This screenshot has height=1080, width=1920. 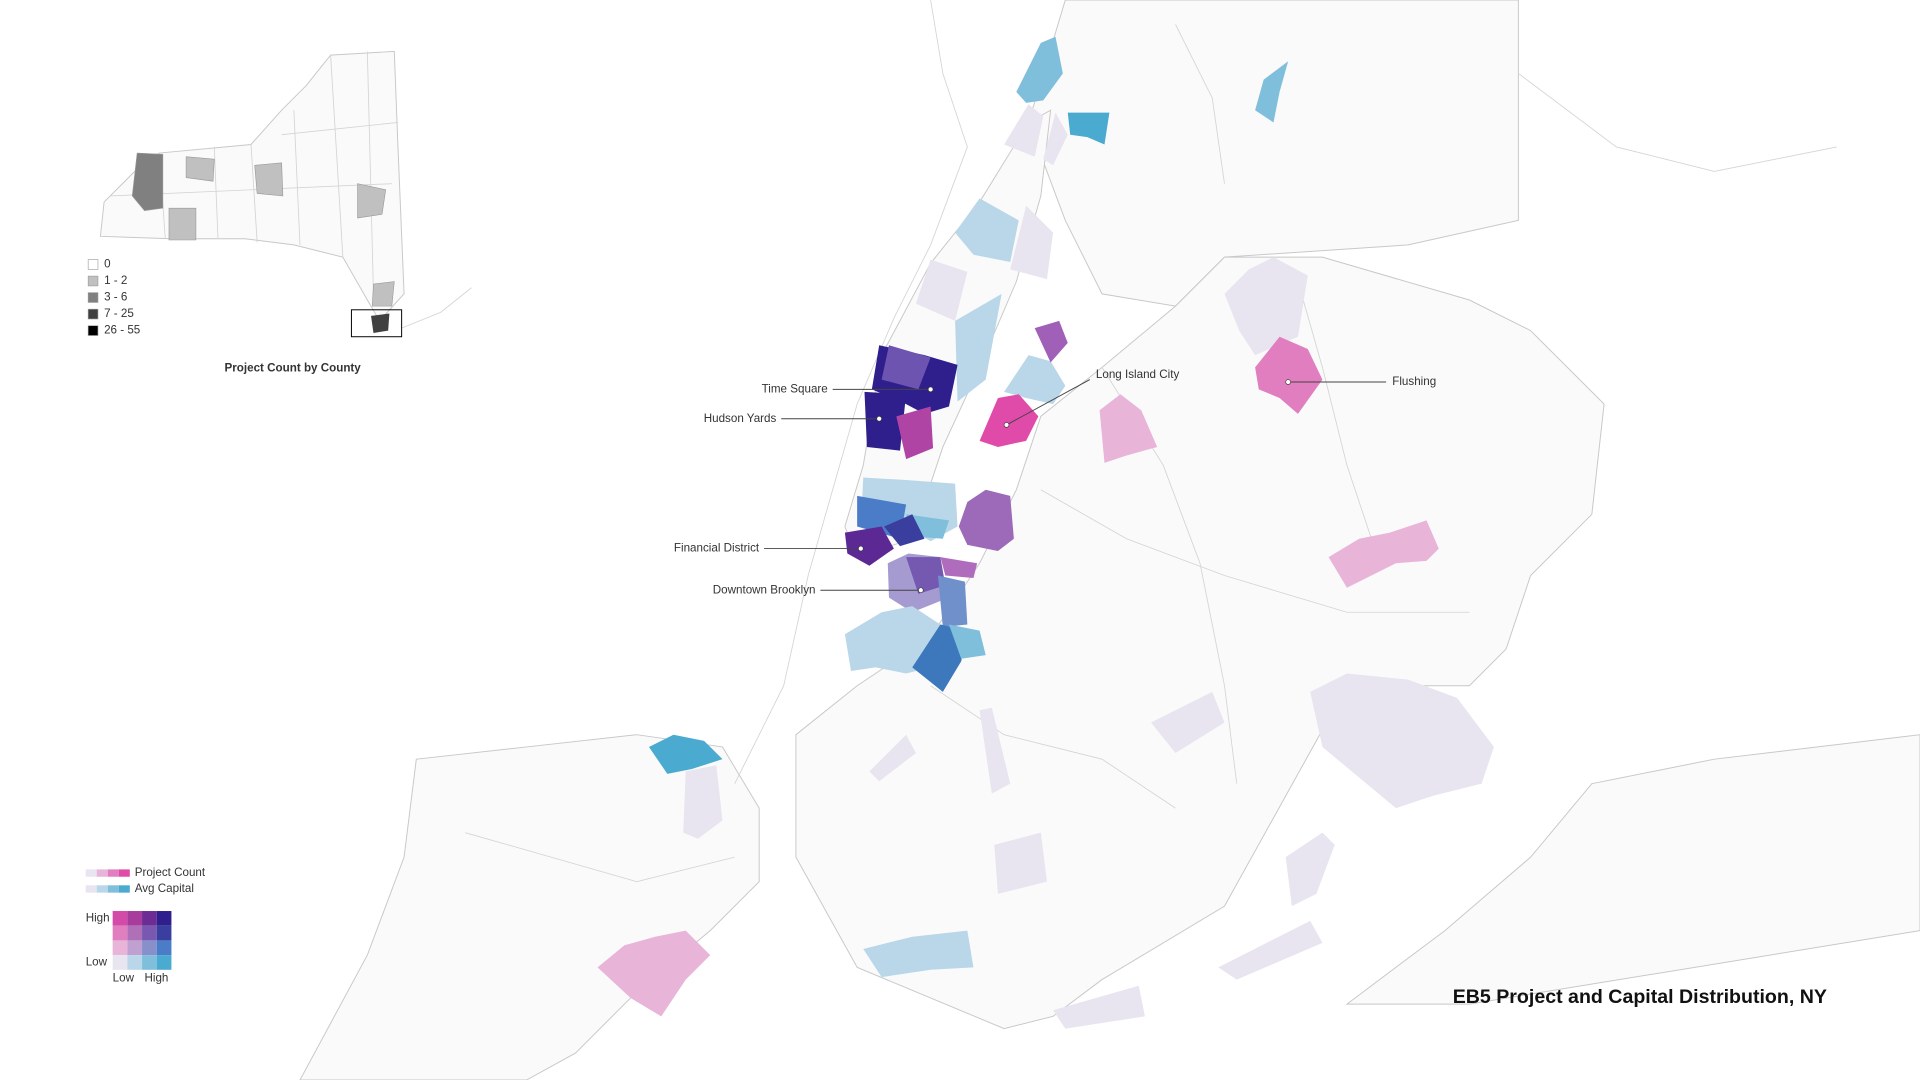 What do you see at coordinates (1048, 402) in the screenshot?
I see `leader-line` at bounding box center [1048, 402].